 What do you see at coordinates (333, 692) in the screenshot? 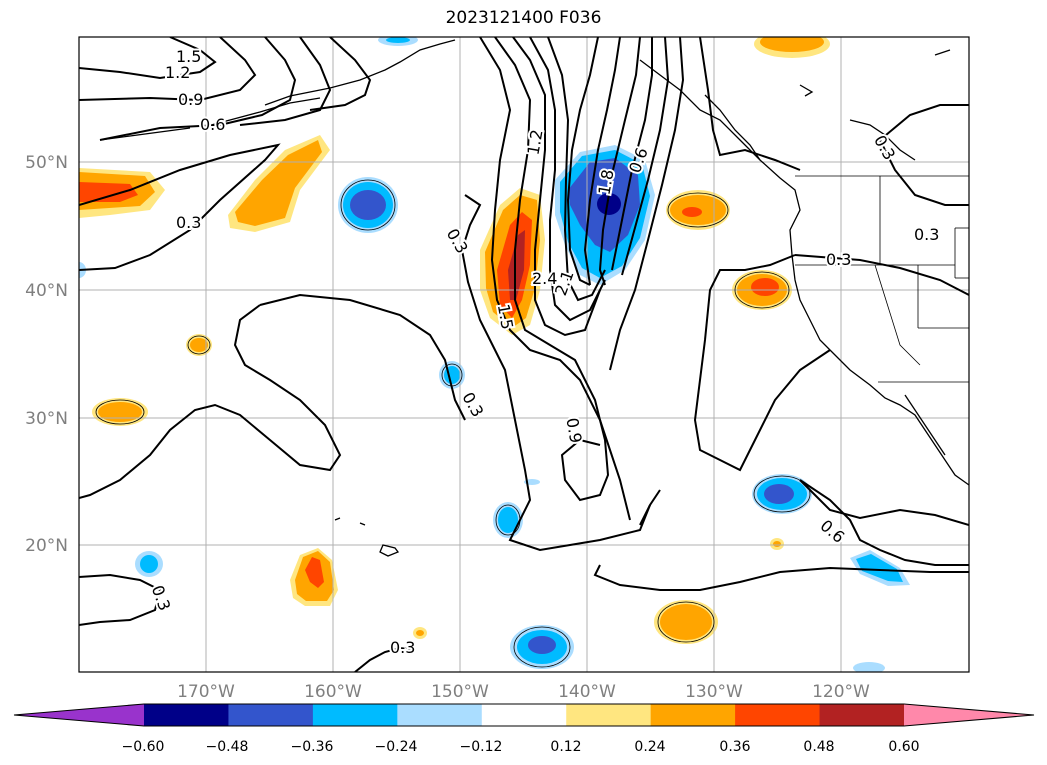
I see `lon-label: 160°W` at bounding box center [333, 692].